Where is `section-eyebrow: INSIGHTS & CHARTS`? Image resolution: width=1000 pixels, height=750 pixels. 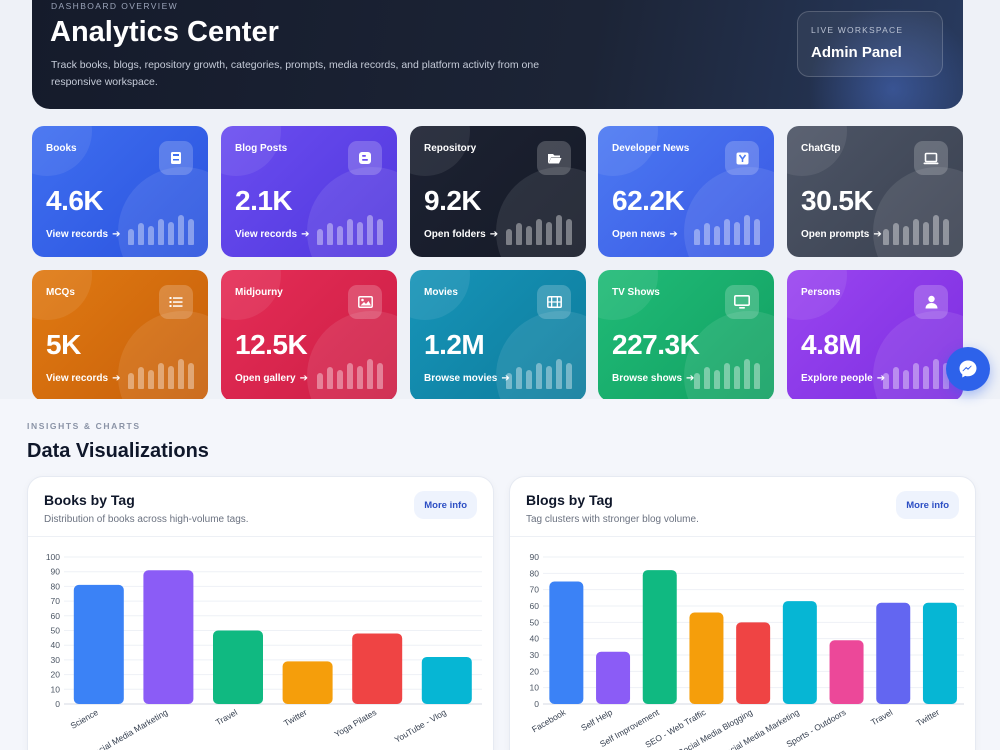
section-eyebrow: INSIGHTS & CHARTS is located at coordinates (84, 426).